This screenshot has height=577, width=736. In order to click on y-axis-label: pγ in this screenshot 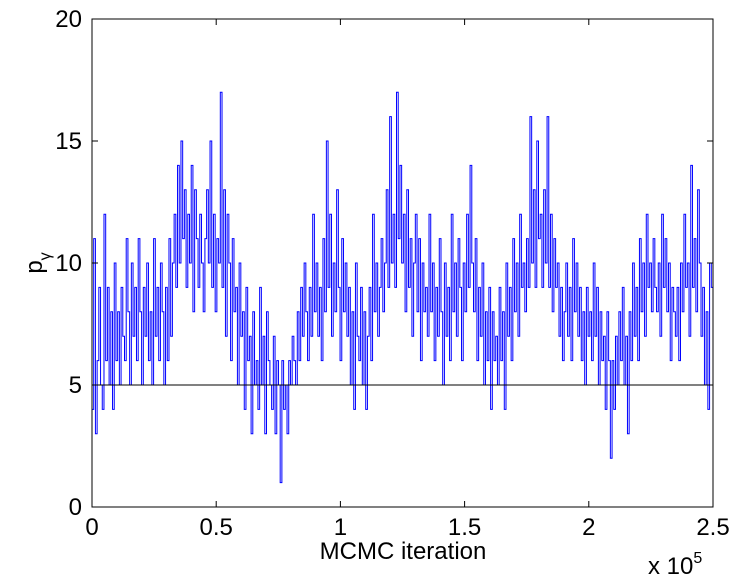, I will do `click(37, 262)`.